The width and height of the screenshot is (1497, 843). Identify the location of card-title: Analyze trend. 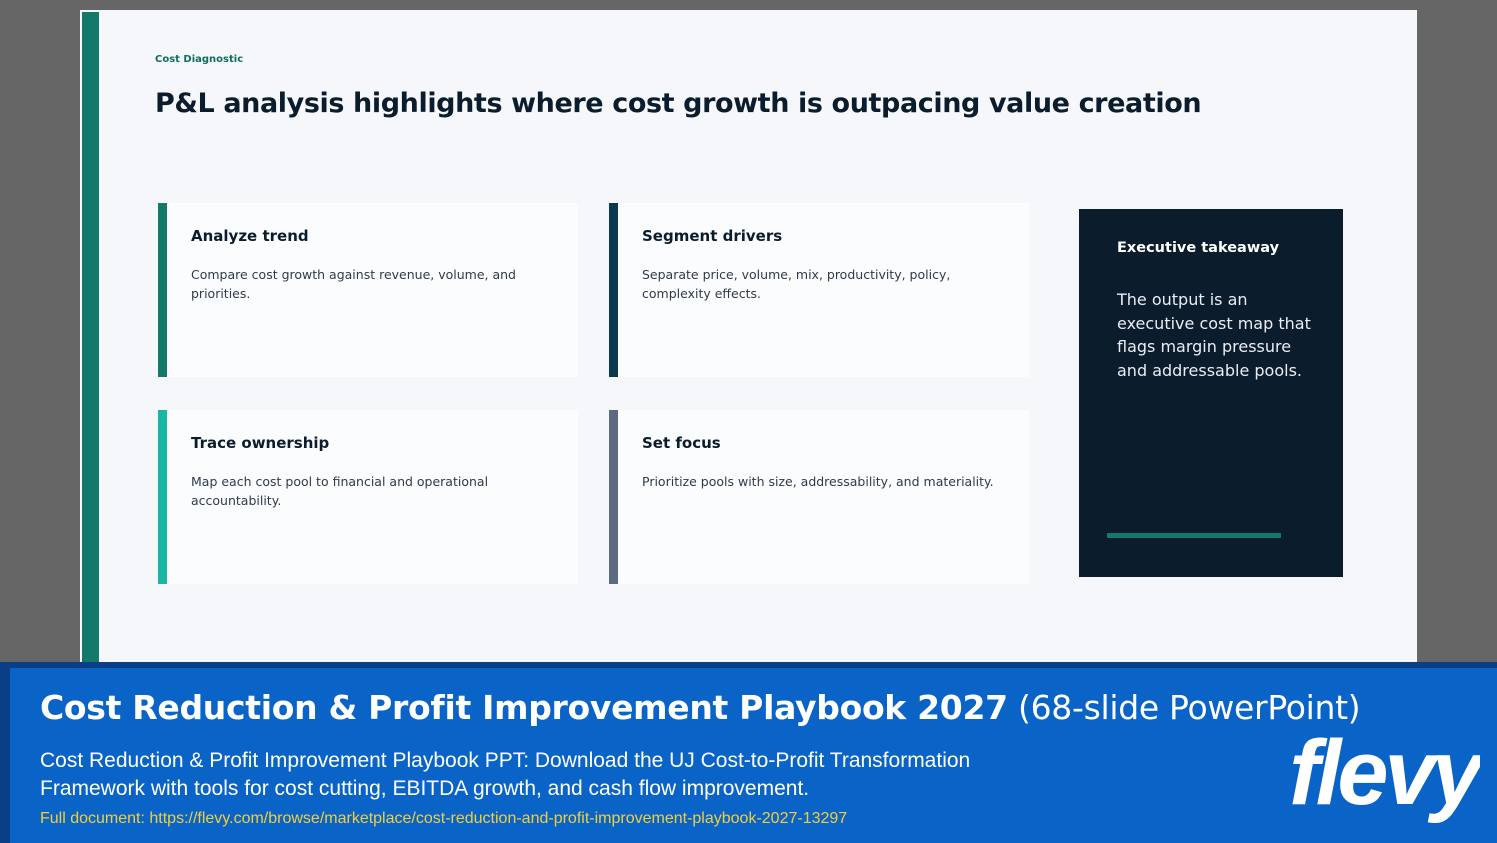
(250, 236).